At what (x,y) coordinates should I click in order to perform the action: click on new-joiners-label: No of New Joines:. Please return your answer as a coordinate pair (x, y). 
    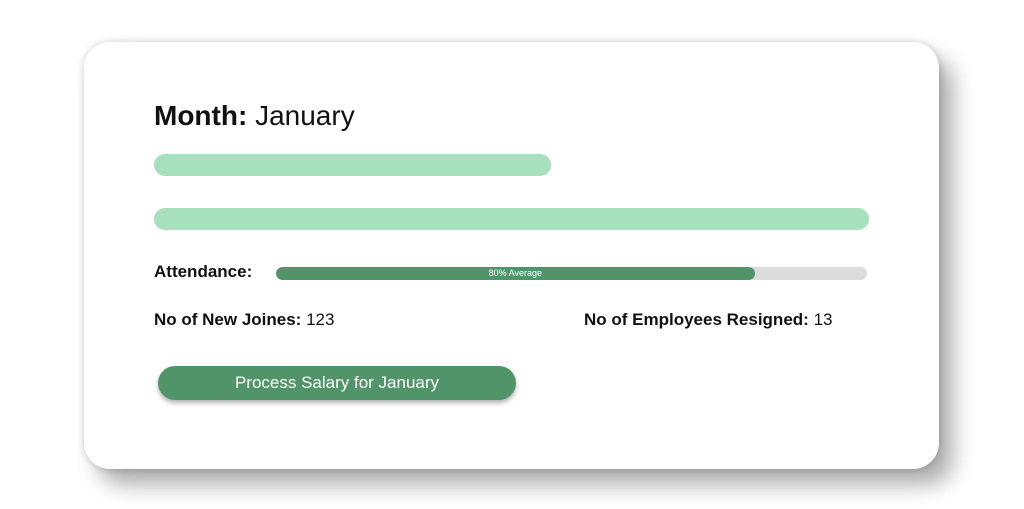
    Looking at the image, I should click on (228, 319).